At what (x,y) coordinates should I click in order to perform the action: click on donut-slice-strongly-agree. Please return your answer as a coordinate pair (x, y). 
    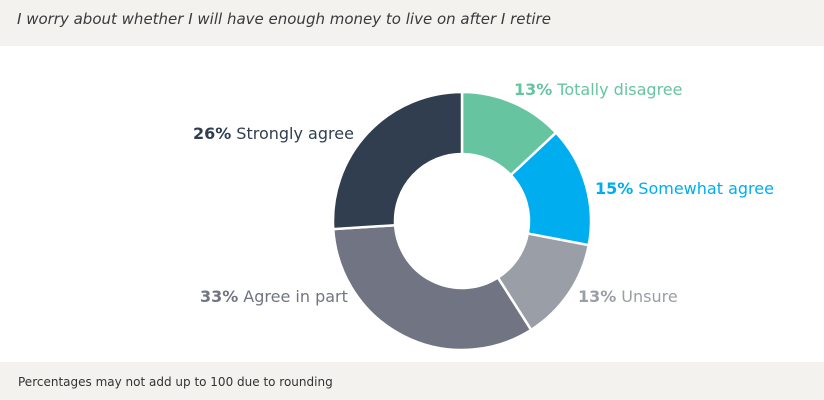
    Looking at the image, I should click on (397, 160).